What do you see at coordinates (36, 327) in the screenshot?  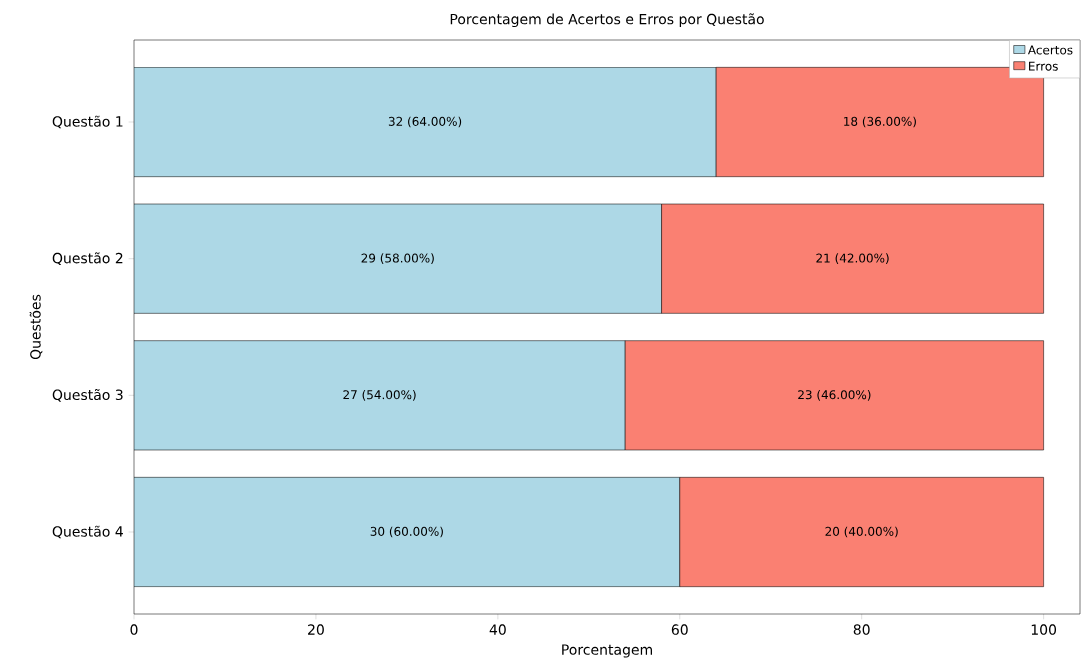 I see `y-axis-title: Questões` at bounding box center [36, 327].